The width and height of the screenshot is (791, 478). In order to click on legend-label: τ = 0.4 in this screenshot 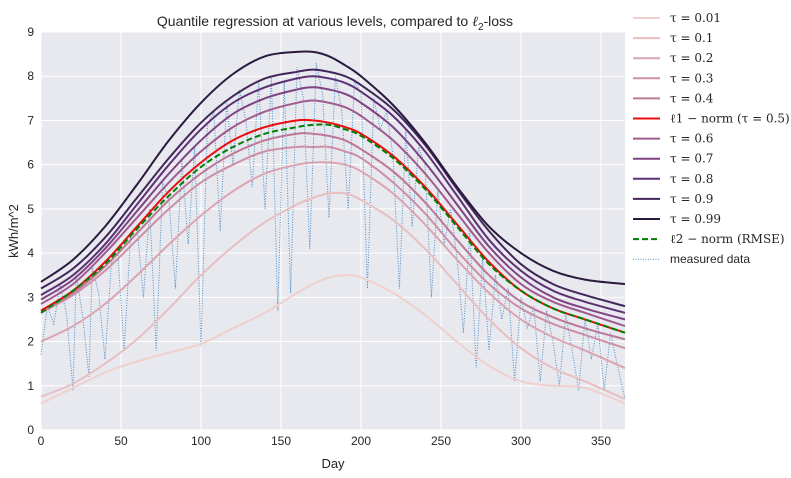, I will do `click(692, 98)`.